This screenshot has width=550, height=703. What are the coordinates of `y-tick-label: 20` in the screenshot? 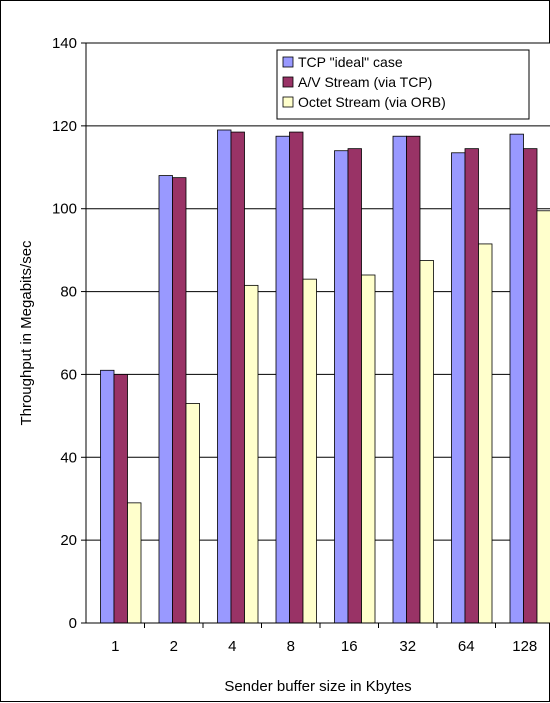 It's located at (68, 540).